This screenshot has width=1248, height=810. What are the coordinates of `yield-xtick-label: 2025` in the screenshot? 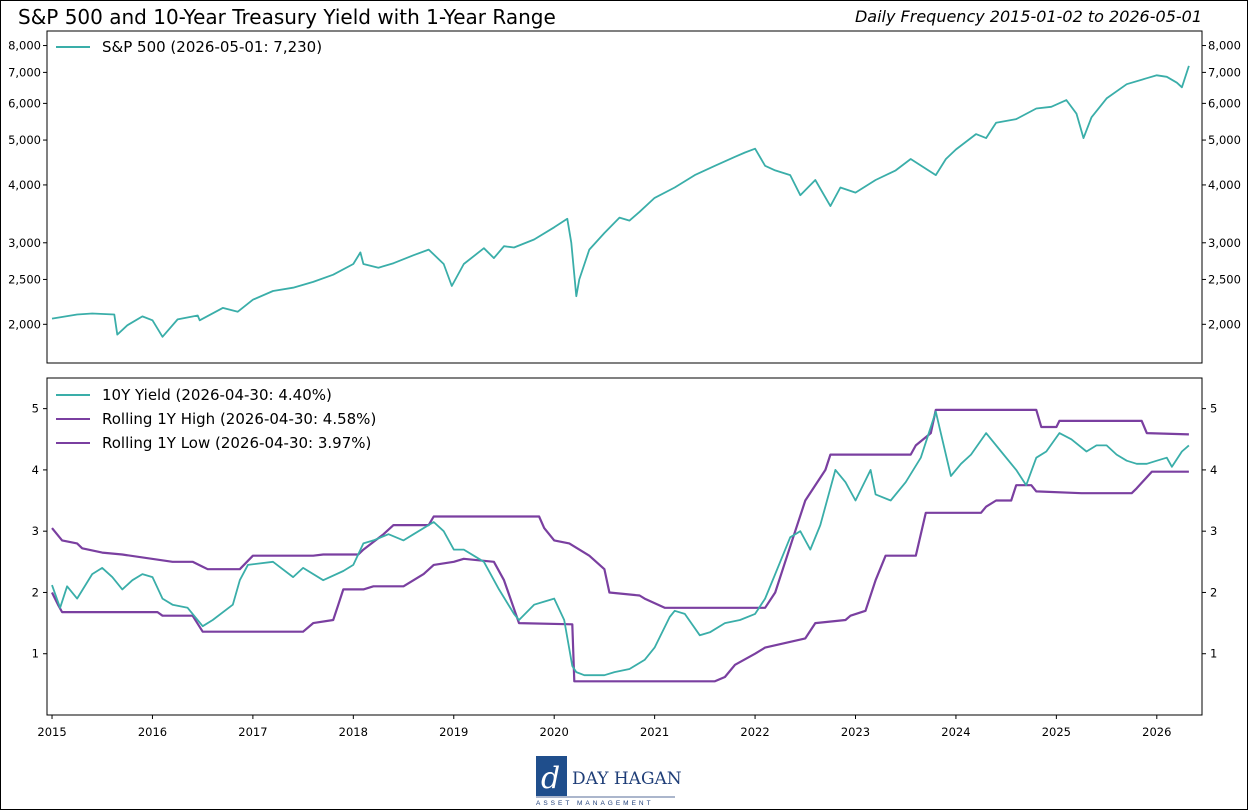 It's located at (1056, 732).